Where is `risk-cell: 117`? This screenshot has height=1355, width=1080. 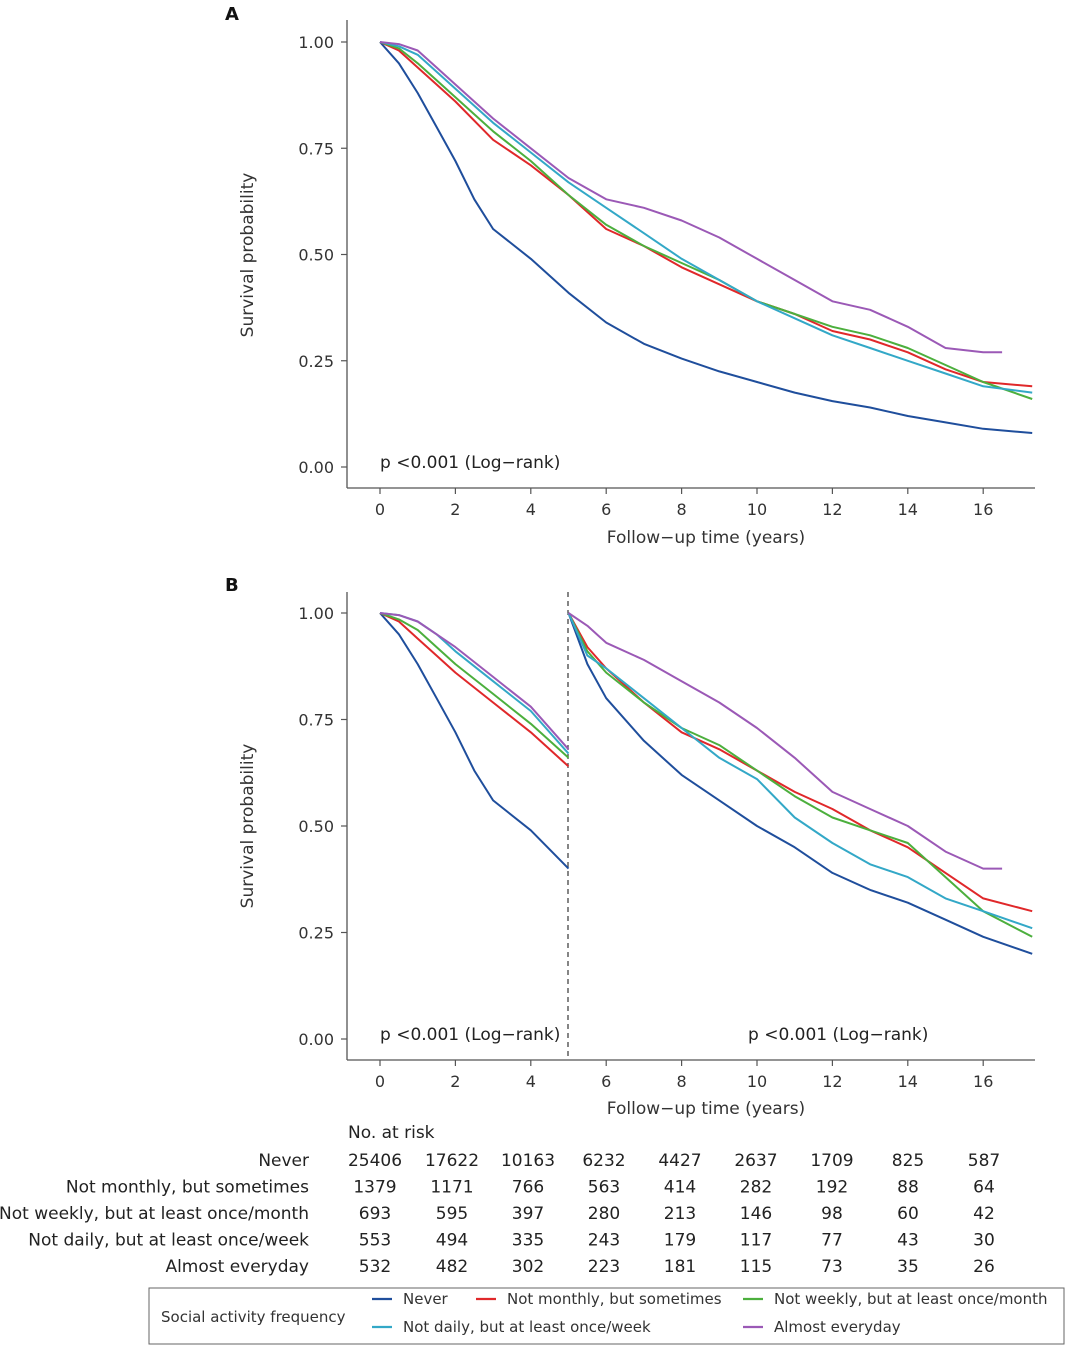 risk-cell: 117 is located at coordinates (756, 1241).